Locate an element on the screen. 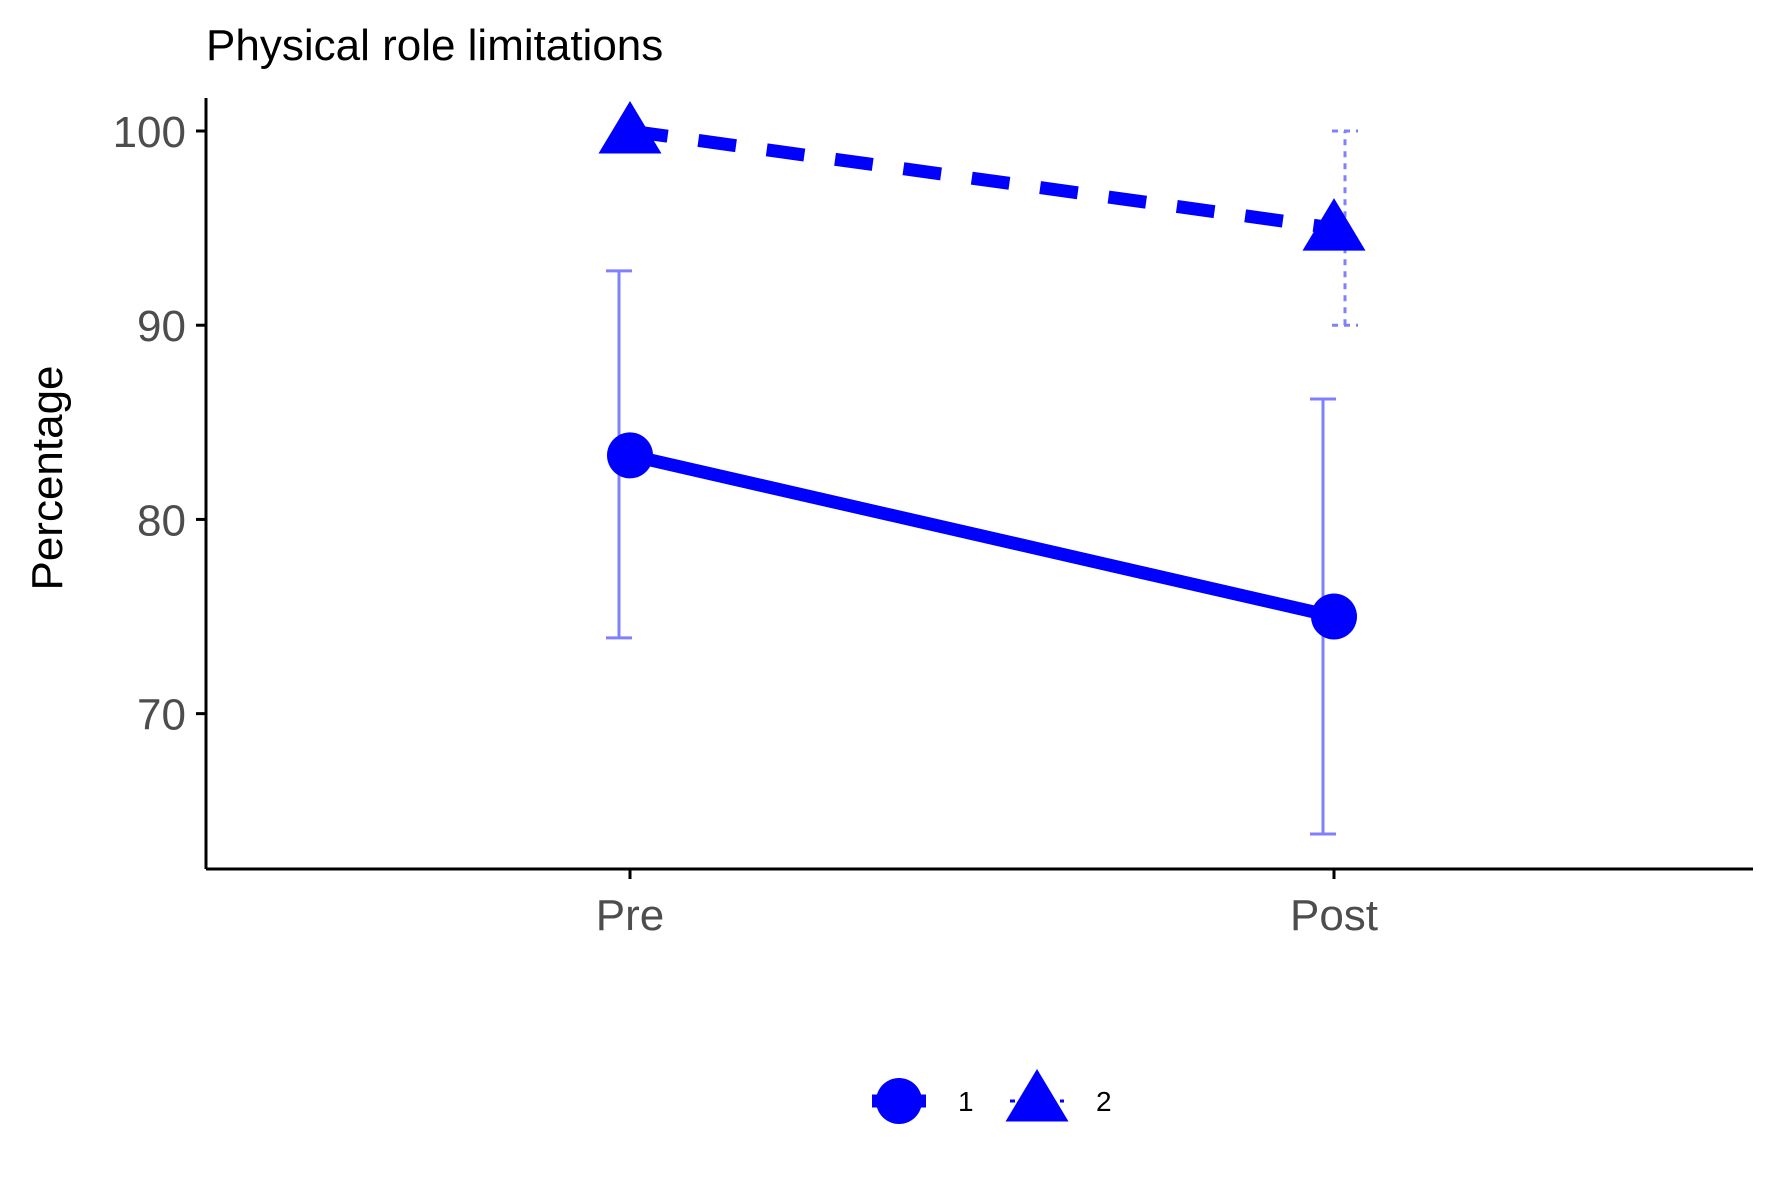 This screenshot has width=1771, height=1181. chart-title: Physical role limitations is located at coordinates (434, 45).